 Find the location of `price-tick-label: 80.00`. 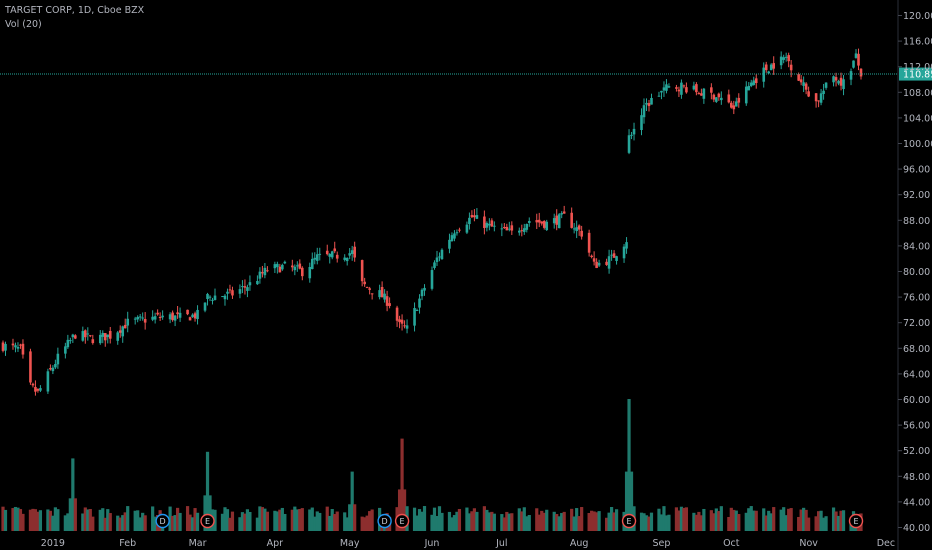

price-tick-label: 80.00 is located at coordinates (916, 272).